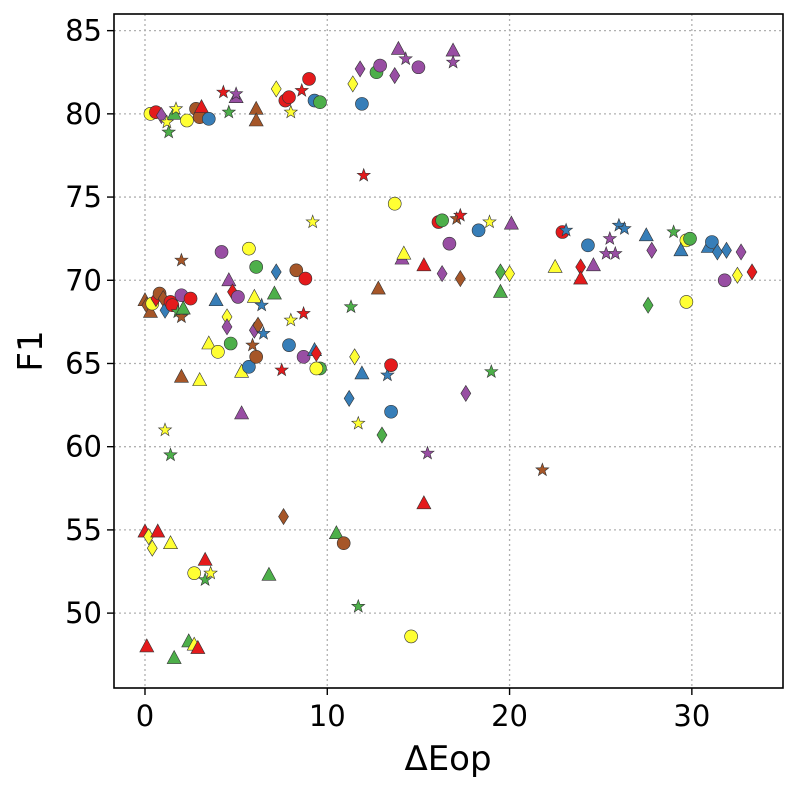 The height and width of the screenshot is (794, 797). What do you see at coordinates (83, 31) in the screenshot?
I see `y-tick-label: 85` at bounding box center [83, 31].